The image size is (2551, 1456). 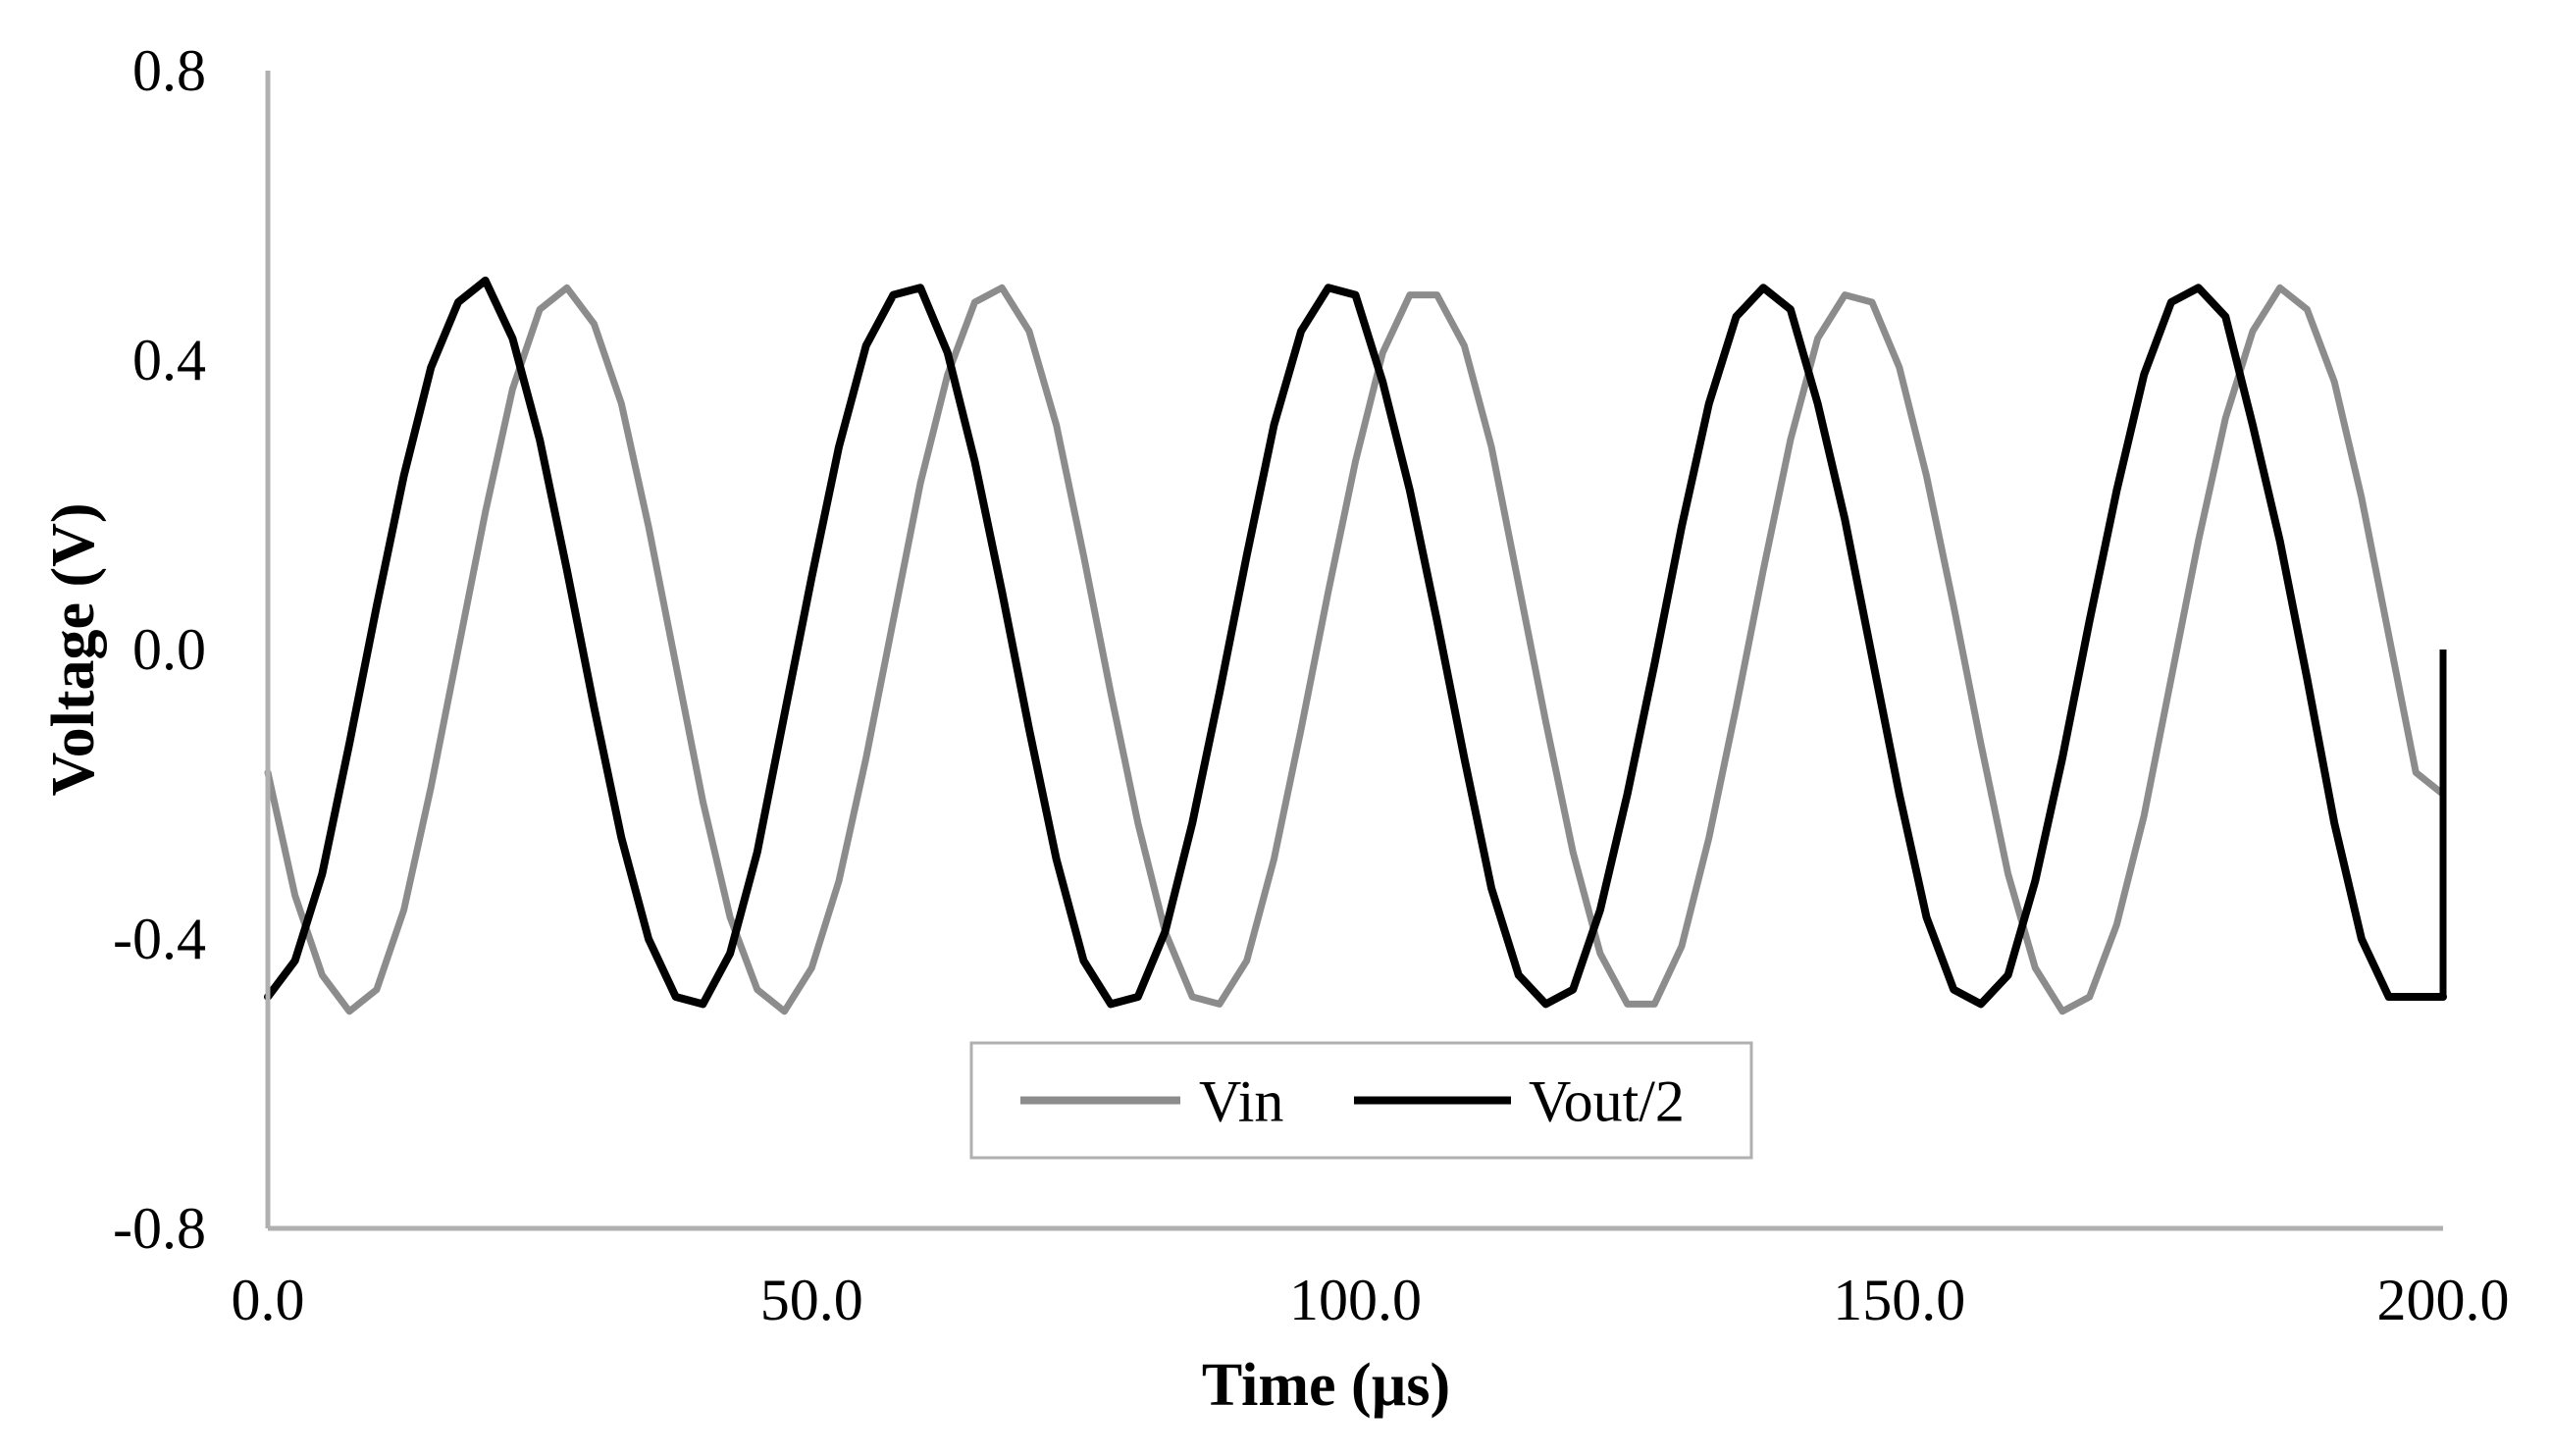 What do you see at coordinates (1607, 1101) in the screenshot?
I see `legend-label-vout: Vout/2` at bounding box center [1607, 1101].